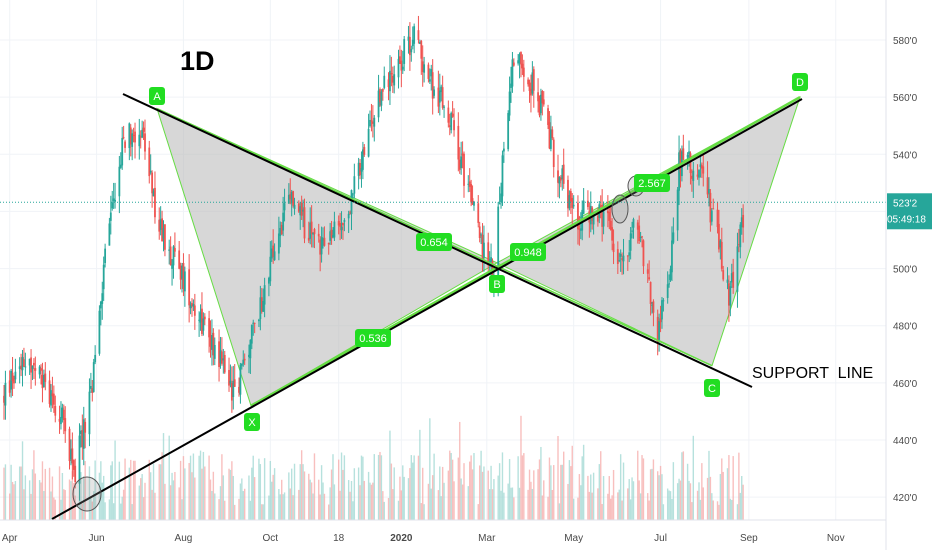  I want to click on pattern-point-badge, so click(157, 96).